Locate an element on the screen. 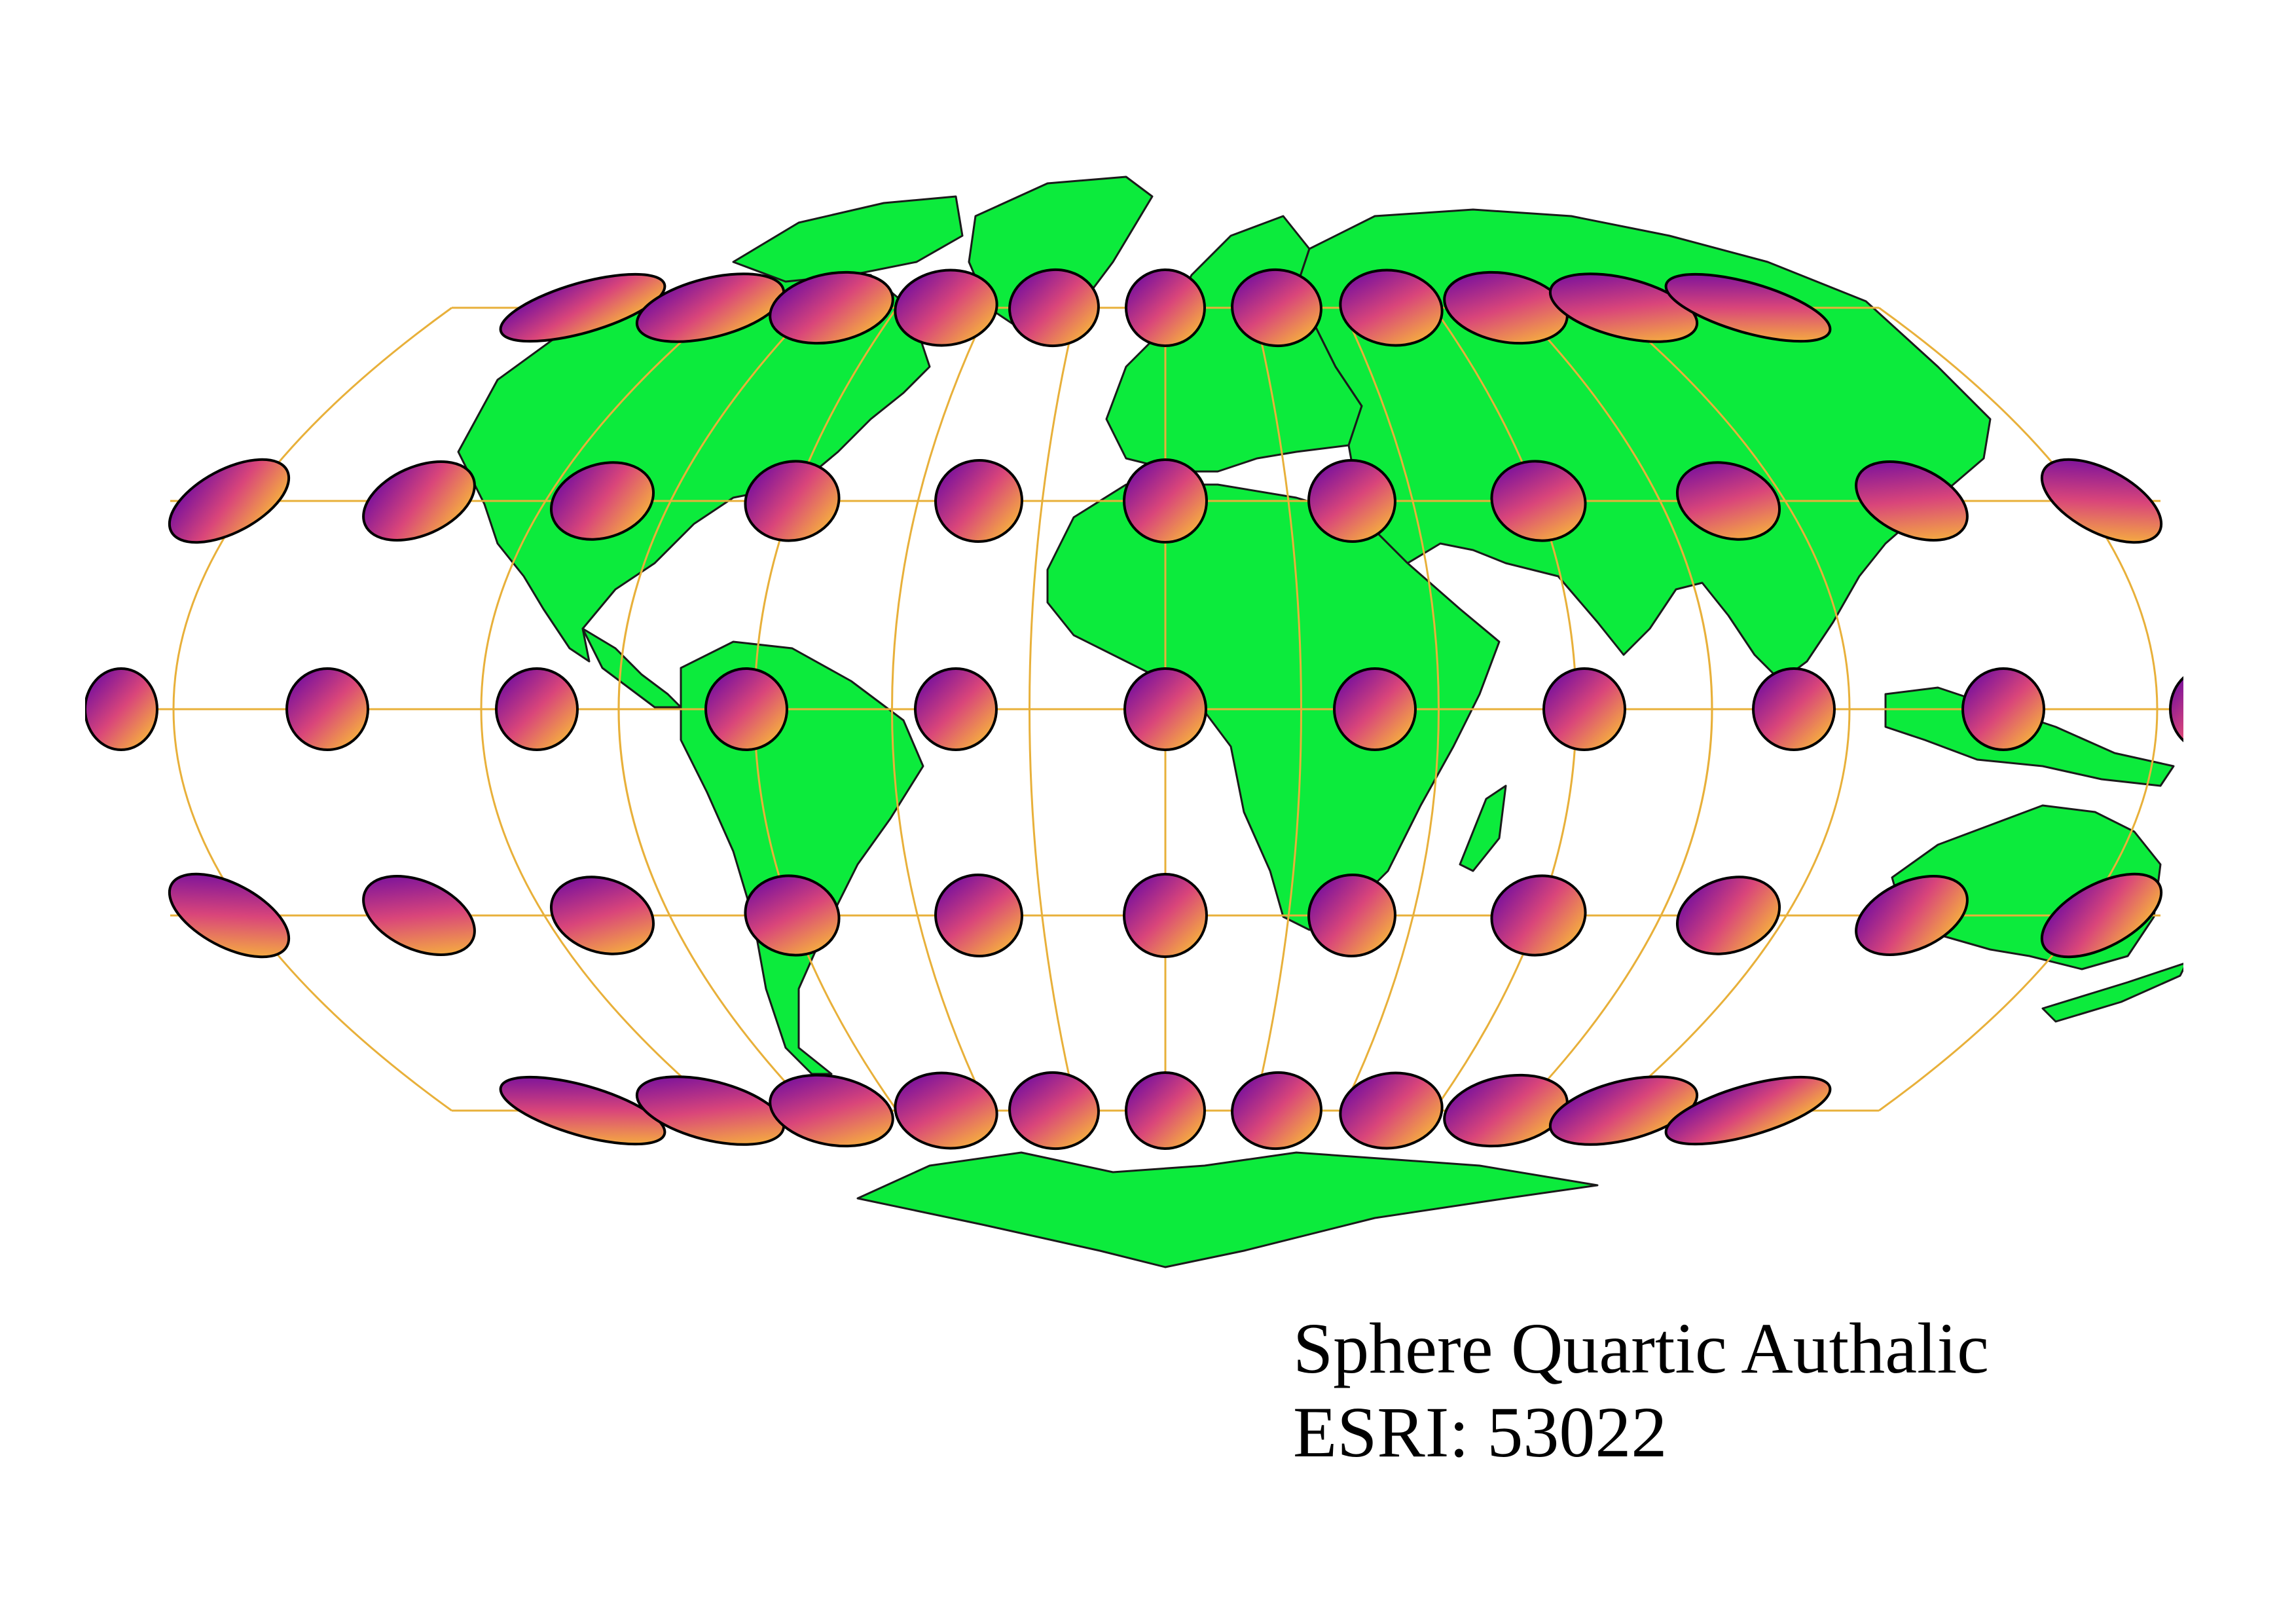 Image resolution: width=2296 pixels, height=1624 pixels. map-code: ESRI: 53022 is located at coordinates (1480, 1432).